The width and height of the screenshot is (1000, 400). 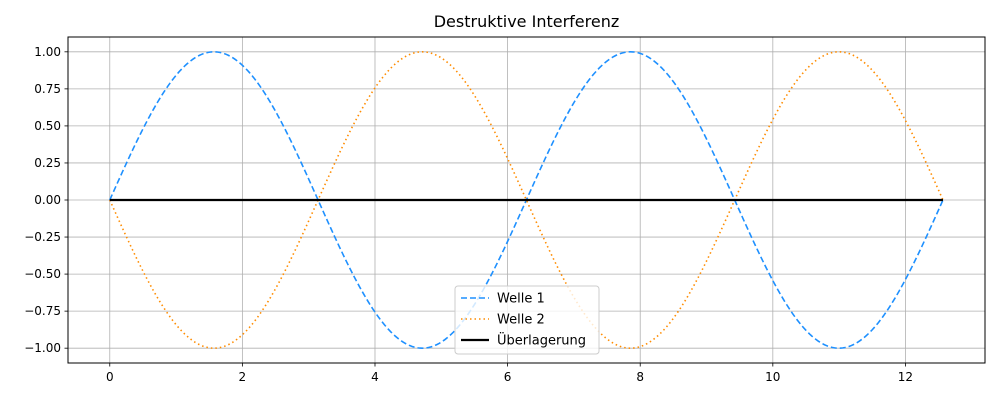 What do you see at coordinates (47, 89) in the screenshot?
I see `y-tick-label: 0.75` at bounding box center [47, 89].